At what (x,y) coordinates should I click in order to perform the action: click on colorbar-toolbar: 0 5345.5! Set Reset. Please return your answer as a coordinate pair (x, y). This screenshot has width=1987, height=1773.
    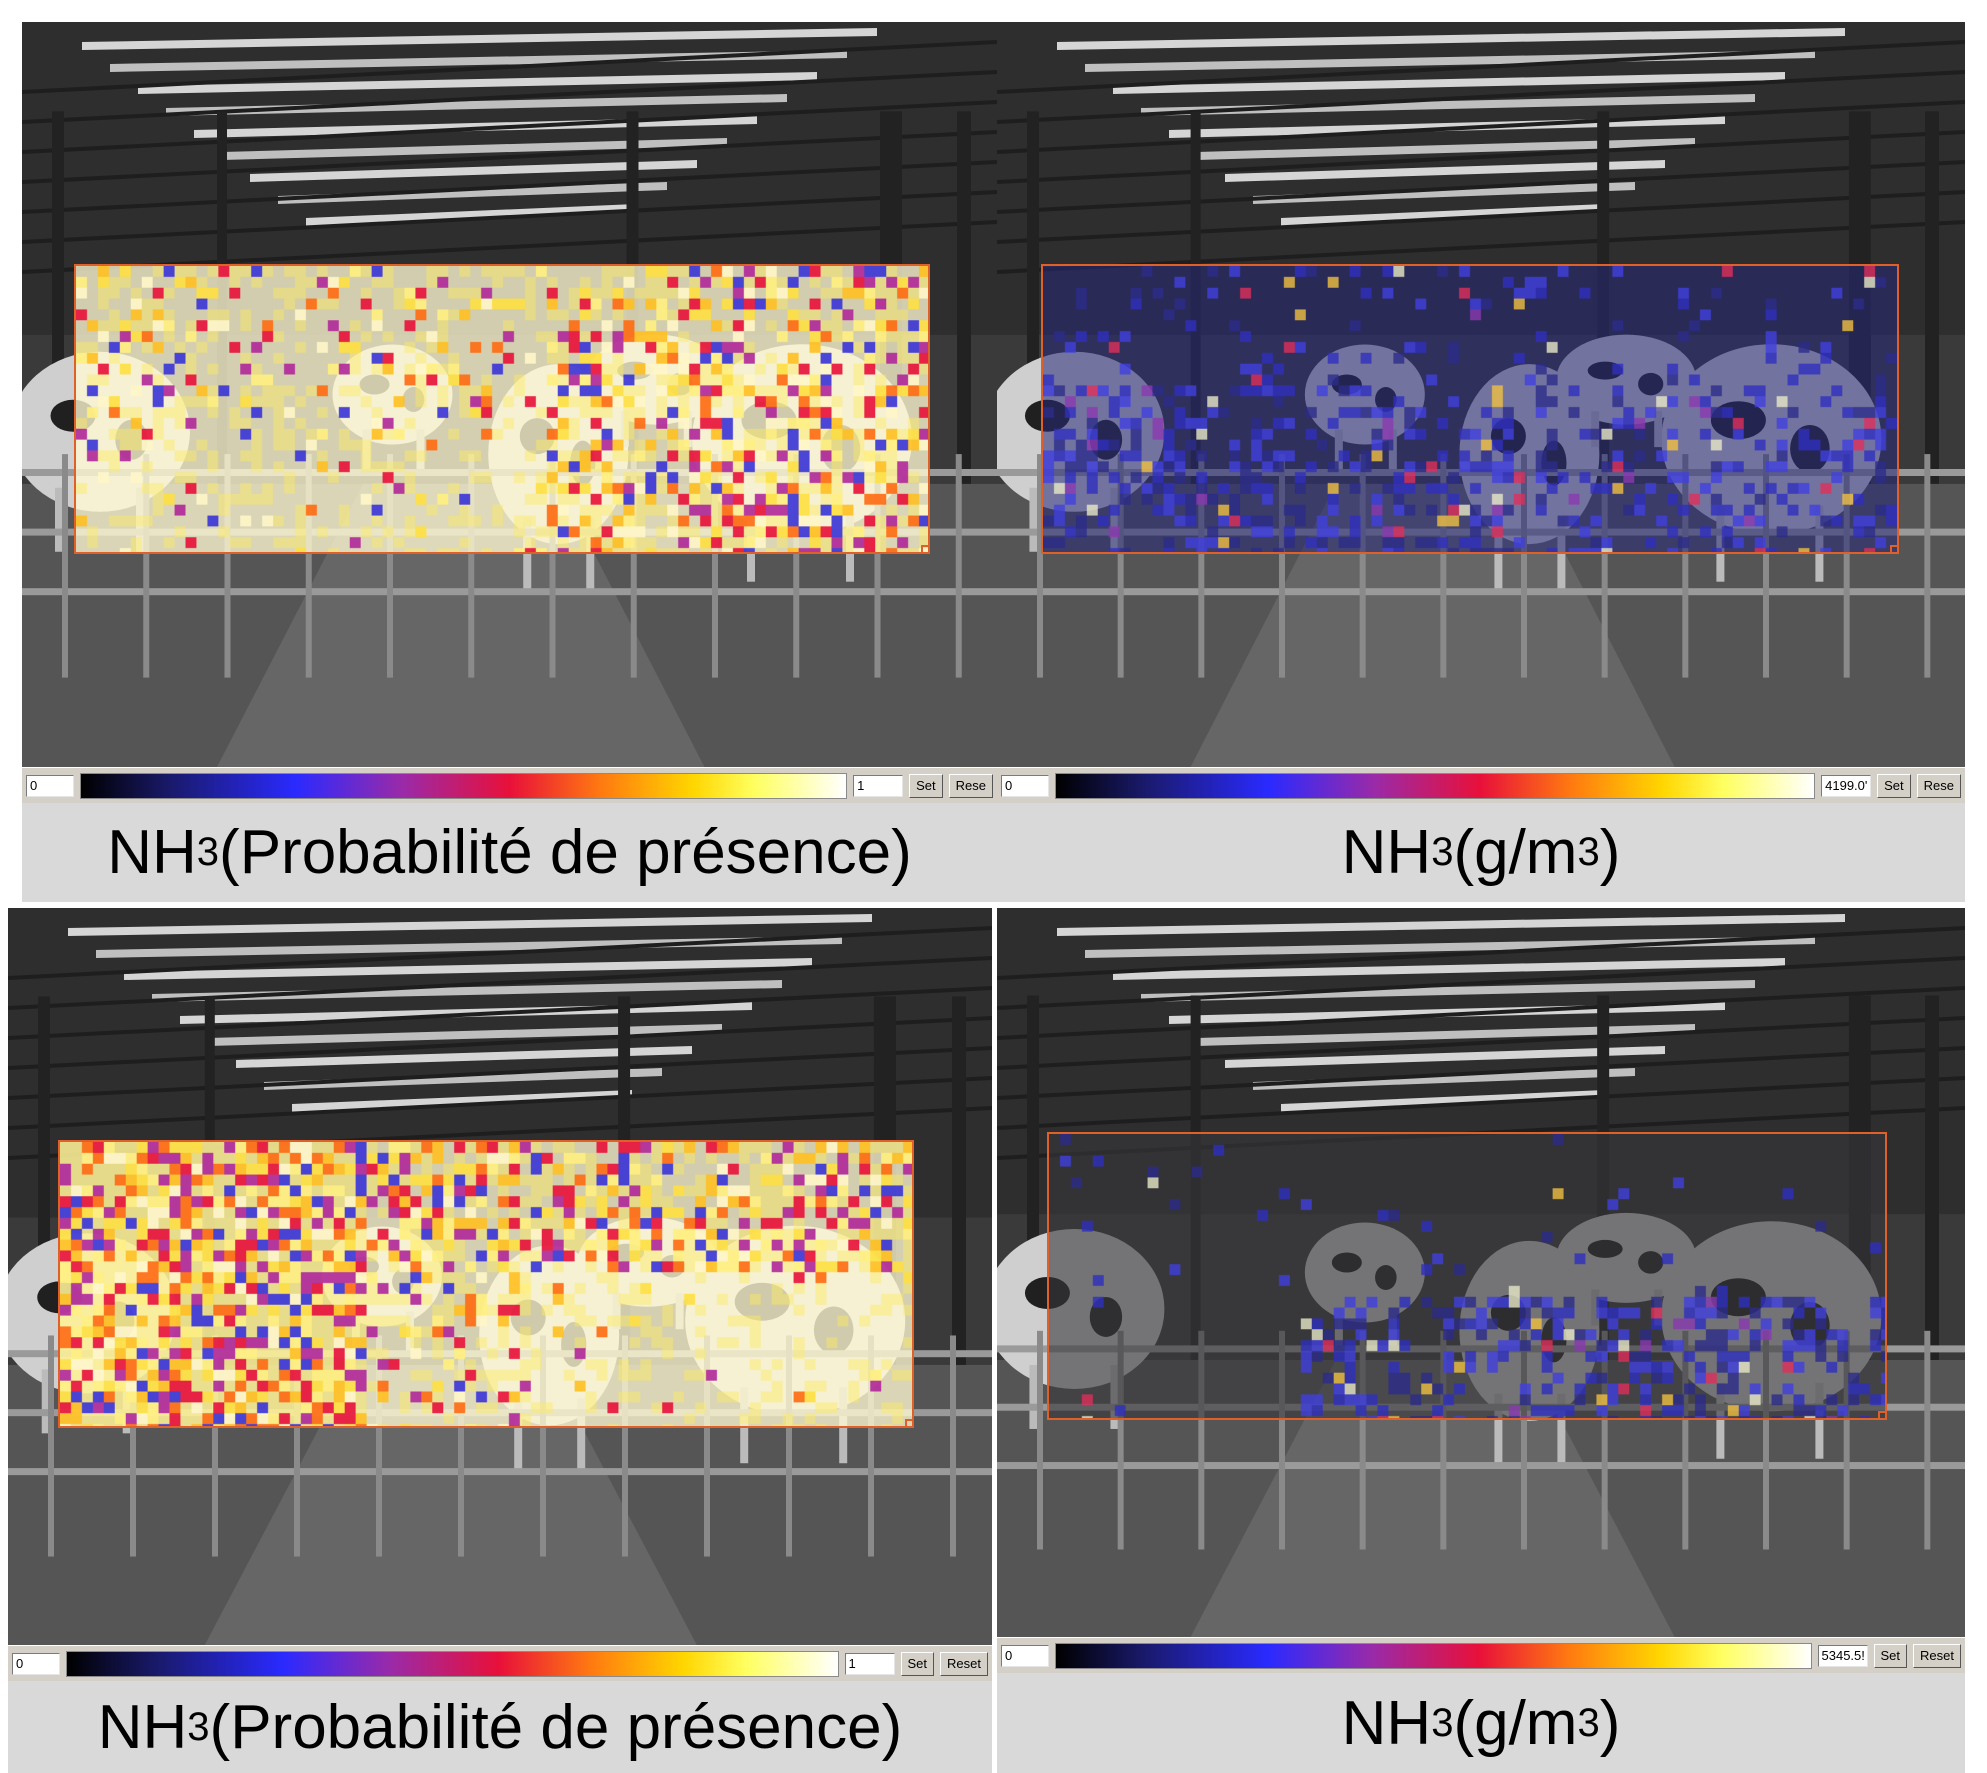
    Looking at the image, I should click on (1481, 1655).